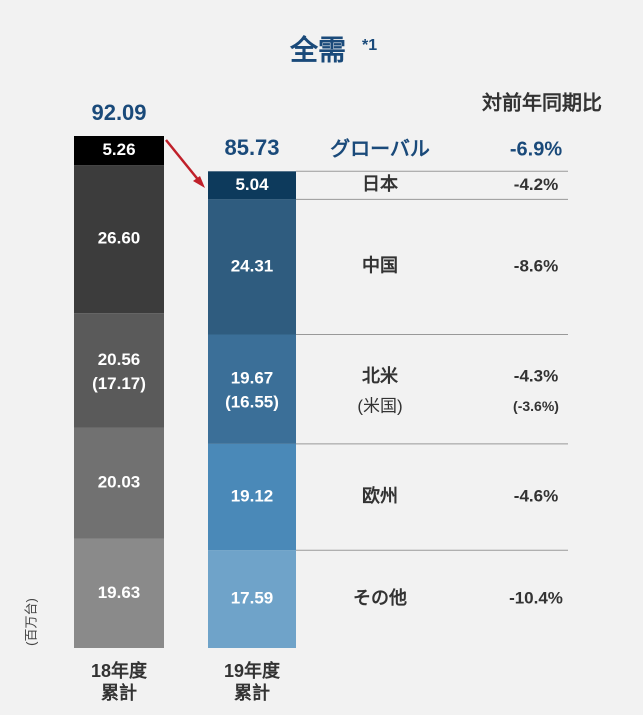  I want to click on region-label: 欧州, so click(380, 495).